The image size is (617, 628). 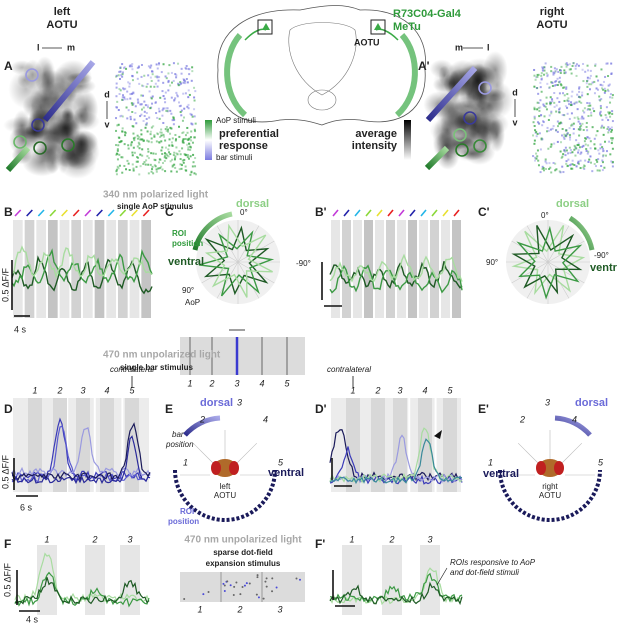 What do you see at coordinates (236, 75) in the screenshot?
I see `medulla-left` at bounding box center [236, 75].